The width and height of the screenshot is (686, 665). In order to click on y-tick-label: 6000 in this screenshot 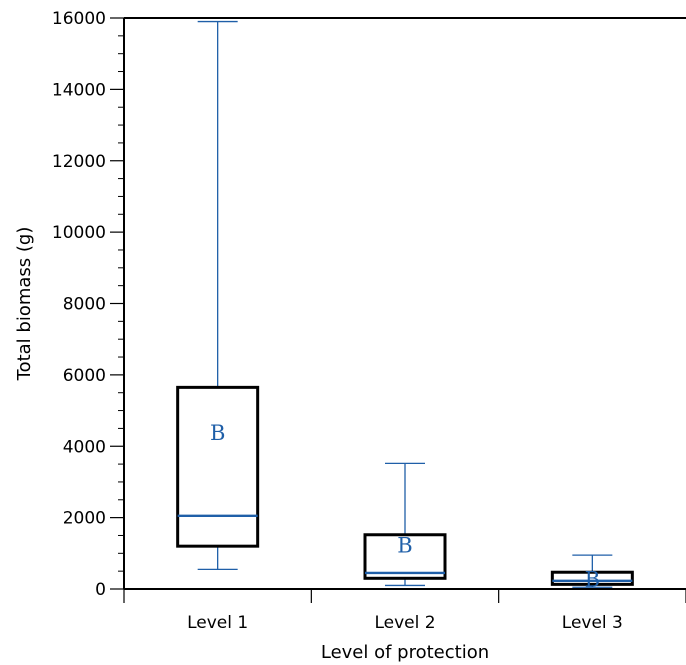, I will do `click(84, 376)`.